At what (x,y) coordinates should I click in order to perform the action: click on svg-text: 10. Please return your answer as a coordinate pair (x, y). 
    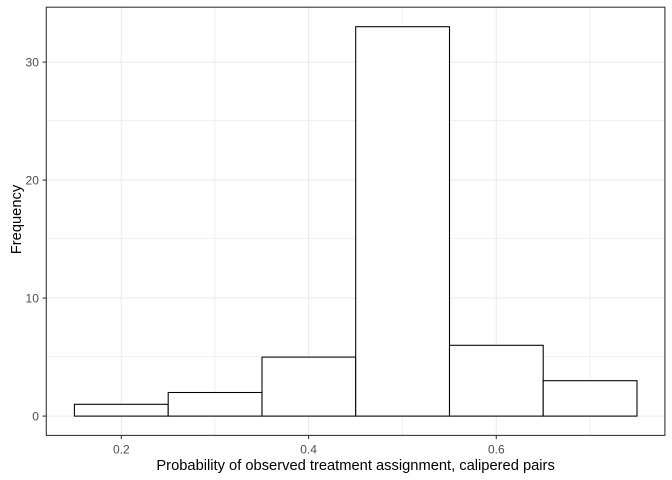
    Looking at the image, I should click on (33, 298).